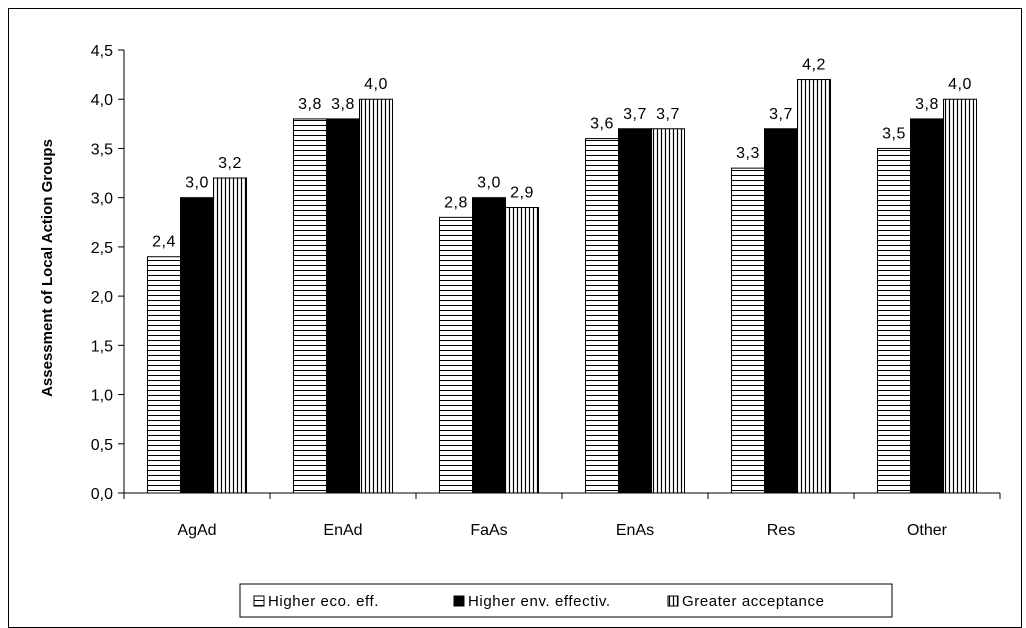 The width and height of the screenshot is (1026, 628). What do you see at coordinates (635, 530) in the screenshot?
I see `x-tick-label: EnAs` at bounding box center [635, 530].